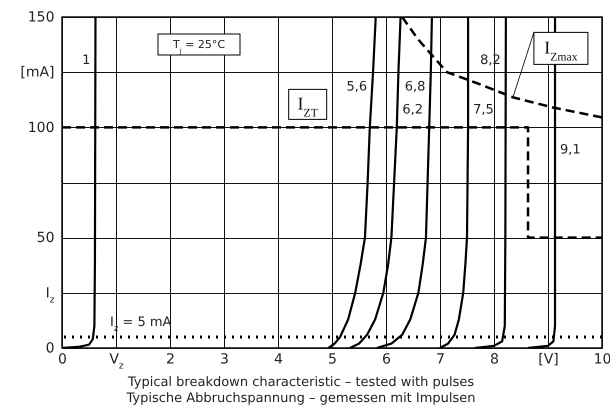 This screenshot has height=418, width=610. I want to click on x-tick-label: V$_{z}$, so click(116, 362).